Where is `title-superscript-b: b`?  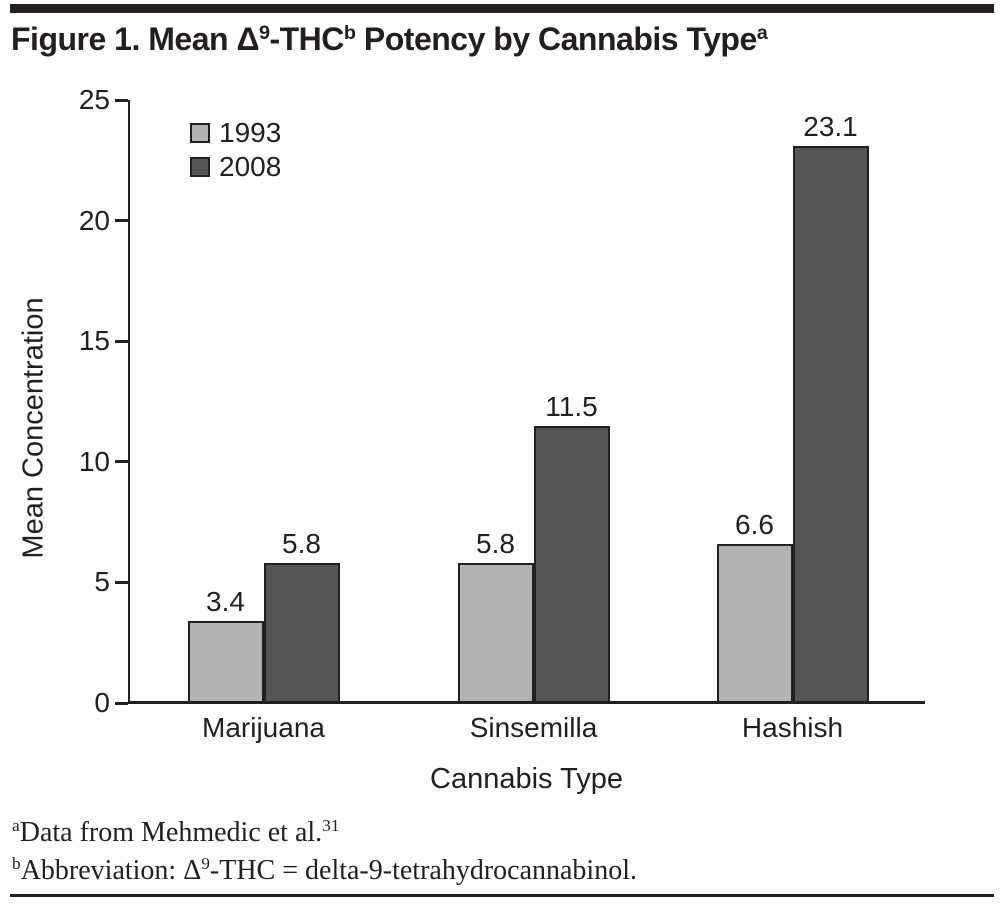
title-superscript-b: b is located at coordinates (349, 33).